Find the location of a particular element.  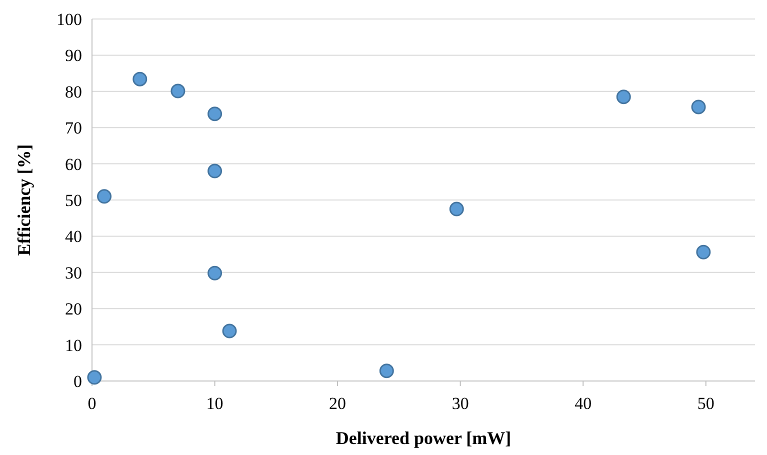

y-tick-label: 0 is located at coordinates (78, 381).